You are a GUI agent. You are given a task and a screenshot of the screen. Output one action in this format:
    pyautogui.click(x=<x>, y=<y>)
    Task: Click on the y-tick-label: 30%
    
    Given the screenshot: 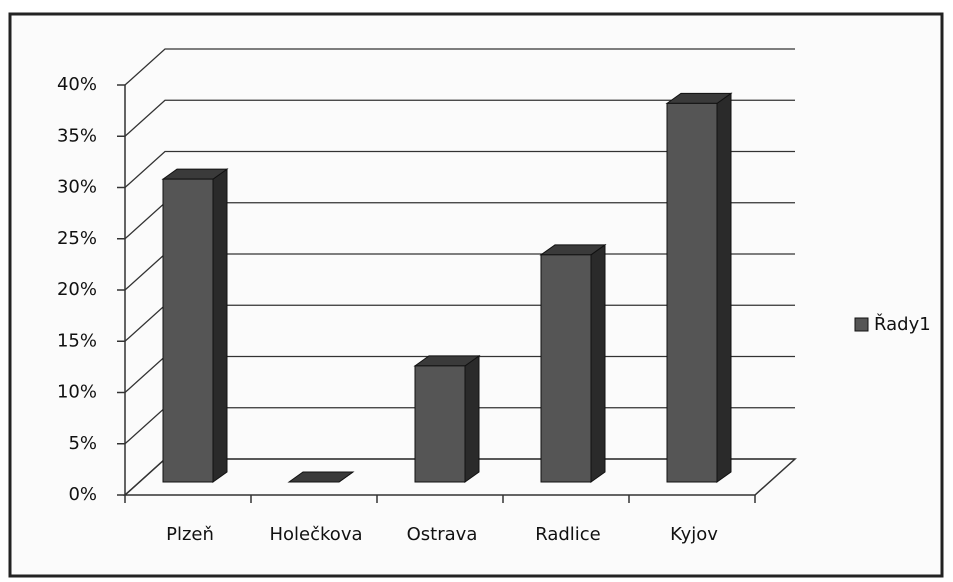 What is the action you would take?
    pyautogui.click(x=77, y=187)
    